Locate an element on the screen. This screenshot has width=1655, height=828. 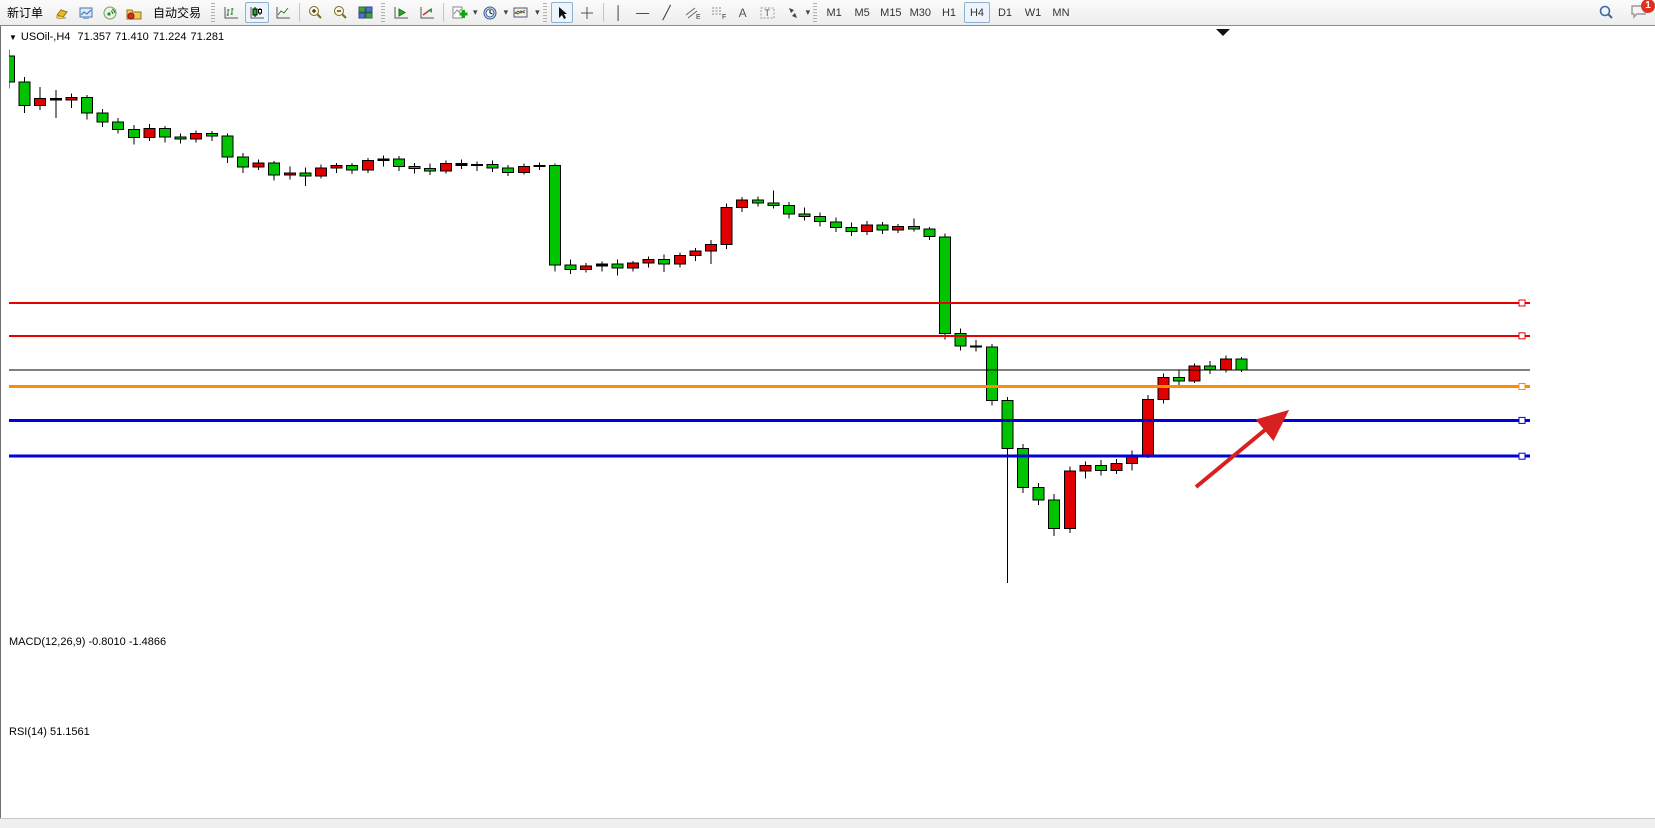
timeframe-m15: M15 is located at coordinates (890, 12).